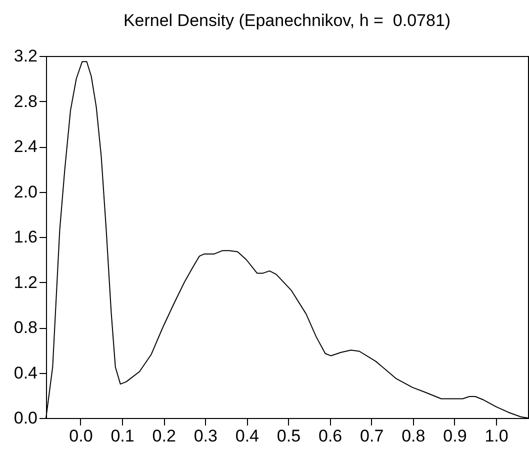 The image size is (529, 452). What do you see at coordinates (26, 237) in the screenshot?
I see `y-tick-label: 1.6` at bounding box center [26, 237].